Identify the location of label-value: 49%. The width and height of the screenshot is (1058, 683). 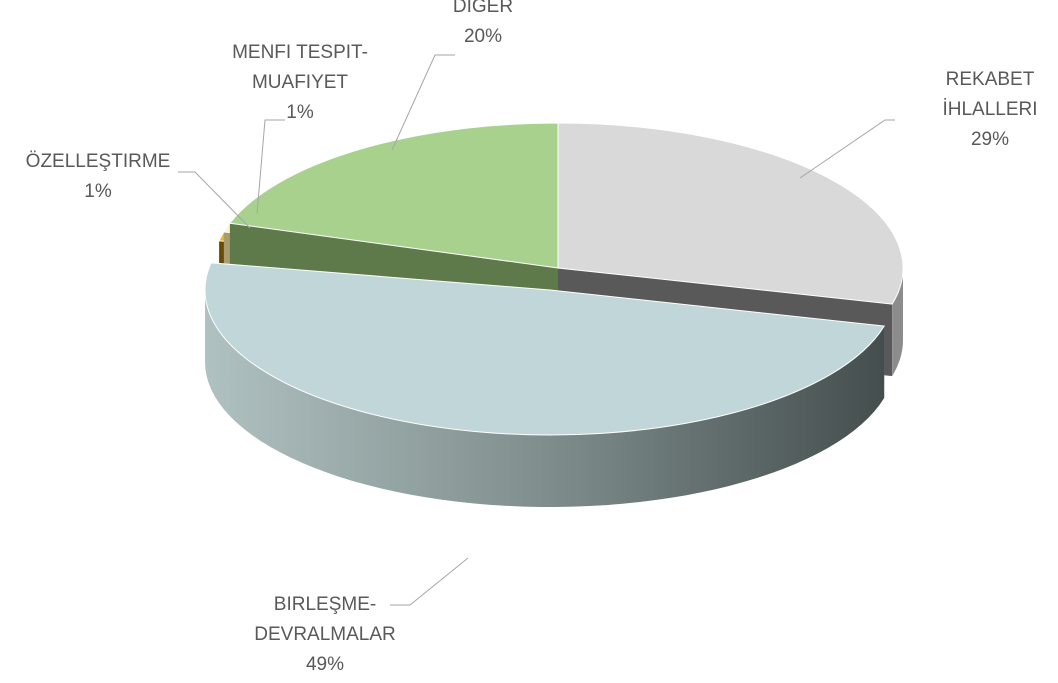
(325, 664).